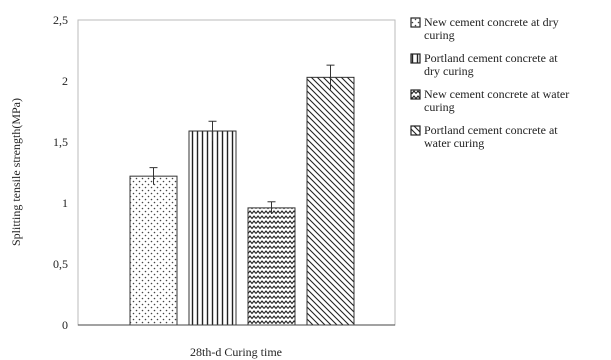 The image size is (611, 360). What do you see at coordinates (491, 64) in the screenshot?
I see `legend-label: Portland cement concrete at dry curing` at bounding box center [491, 64].